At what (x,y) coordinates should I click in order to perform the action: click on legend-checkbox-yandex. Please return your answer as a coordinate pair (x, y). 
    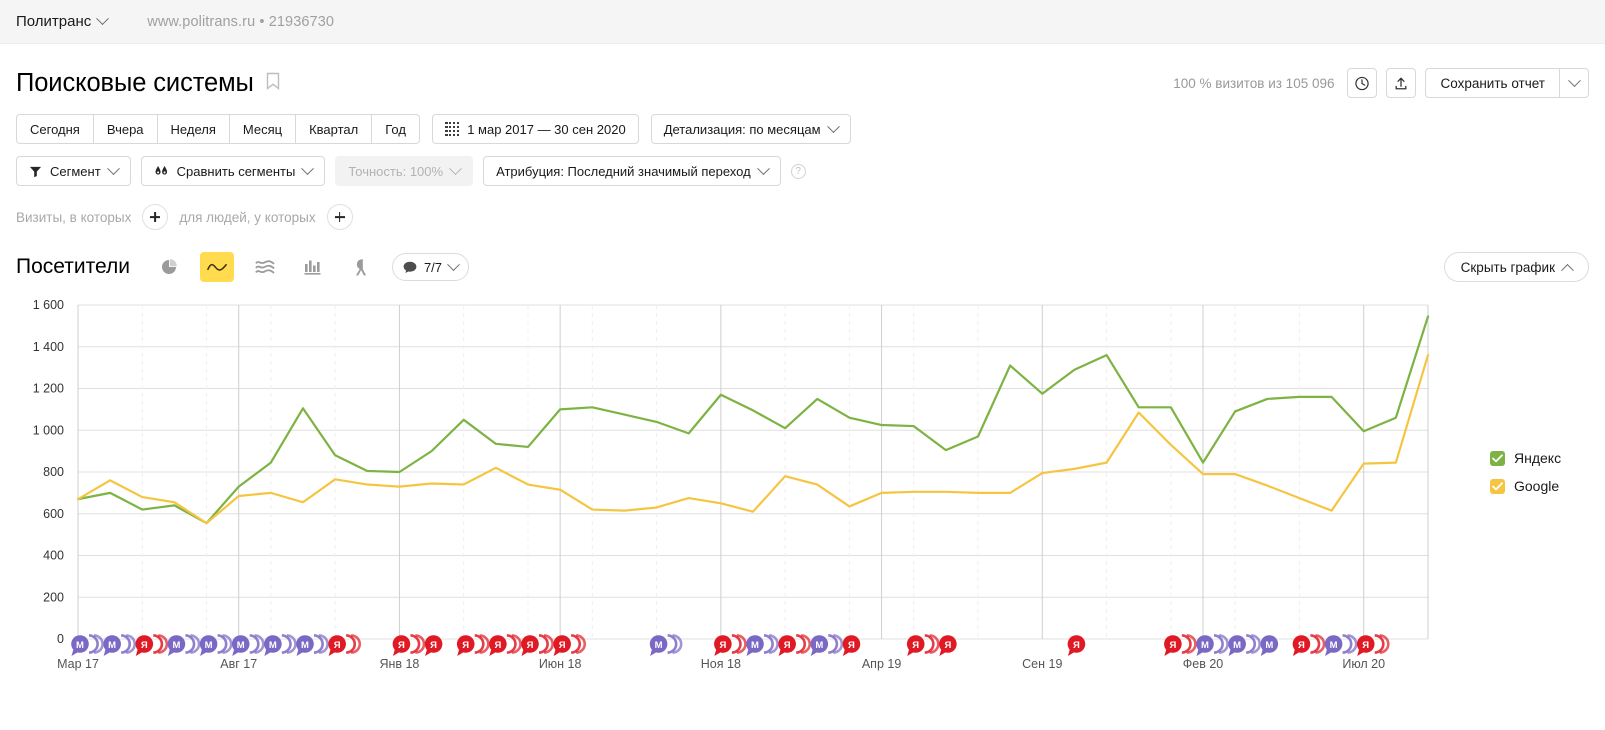
    Looking at the image, I should click on (1497, 458).